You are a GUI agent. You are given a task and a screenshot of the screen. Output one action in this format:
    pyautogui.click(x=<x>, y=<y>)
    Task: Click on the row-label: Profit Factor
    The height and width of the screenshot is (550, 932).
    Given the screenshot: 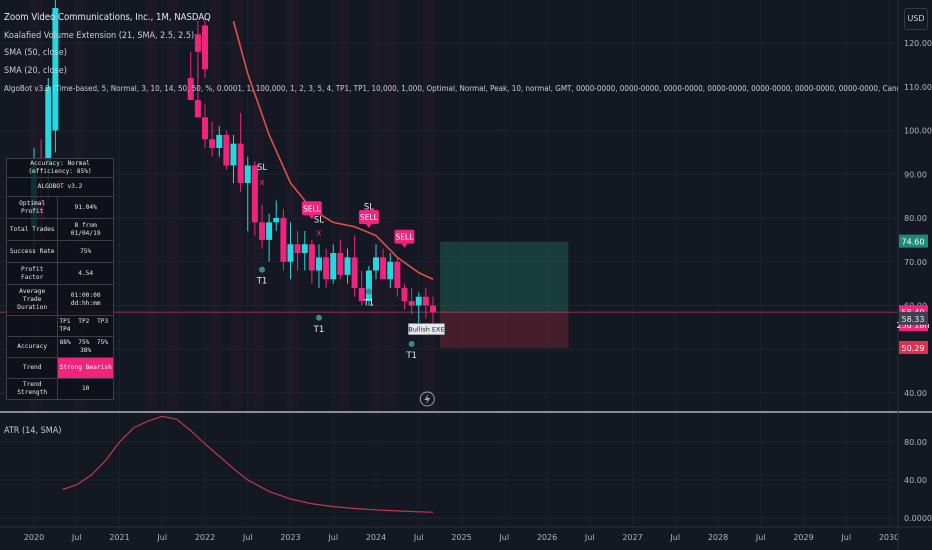 What is the action you would take?
    pyautogui.click(x=32, y=273)
    